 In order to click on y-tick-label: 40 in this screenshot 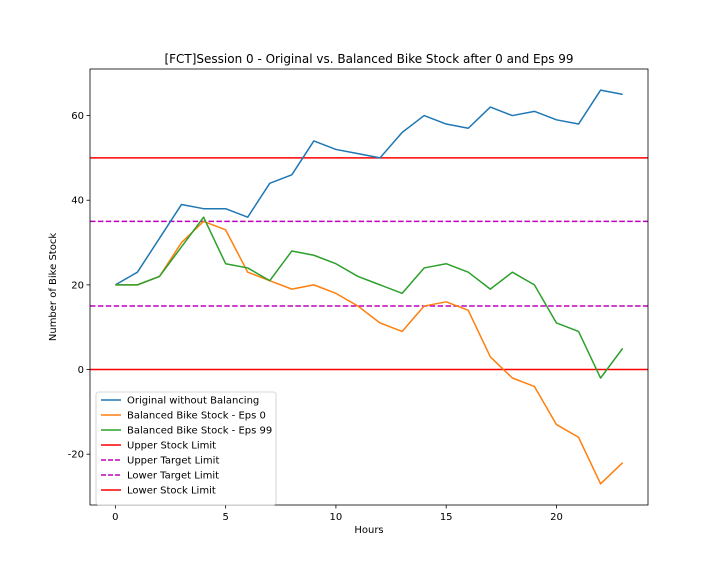, I will do `click(77, 201)`.